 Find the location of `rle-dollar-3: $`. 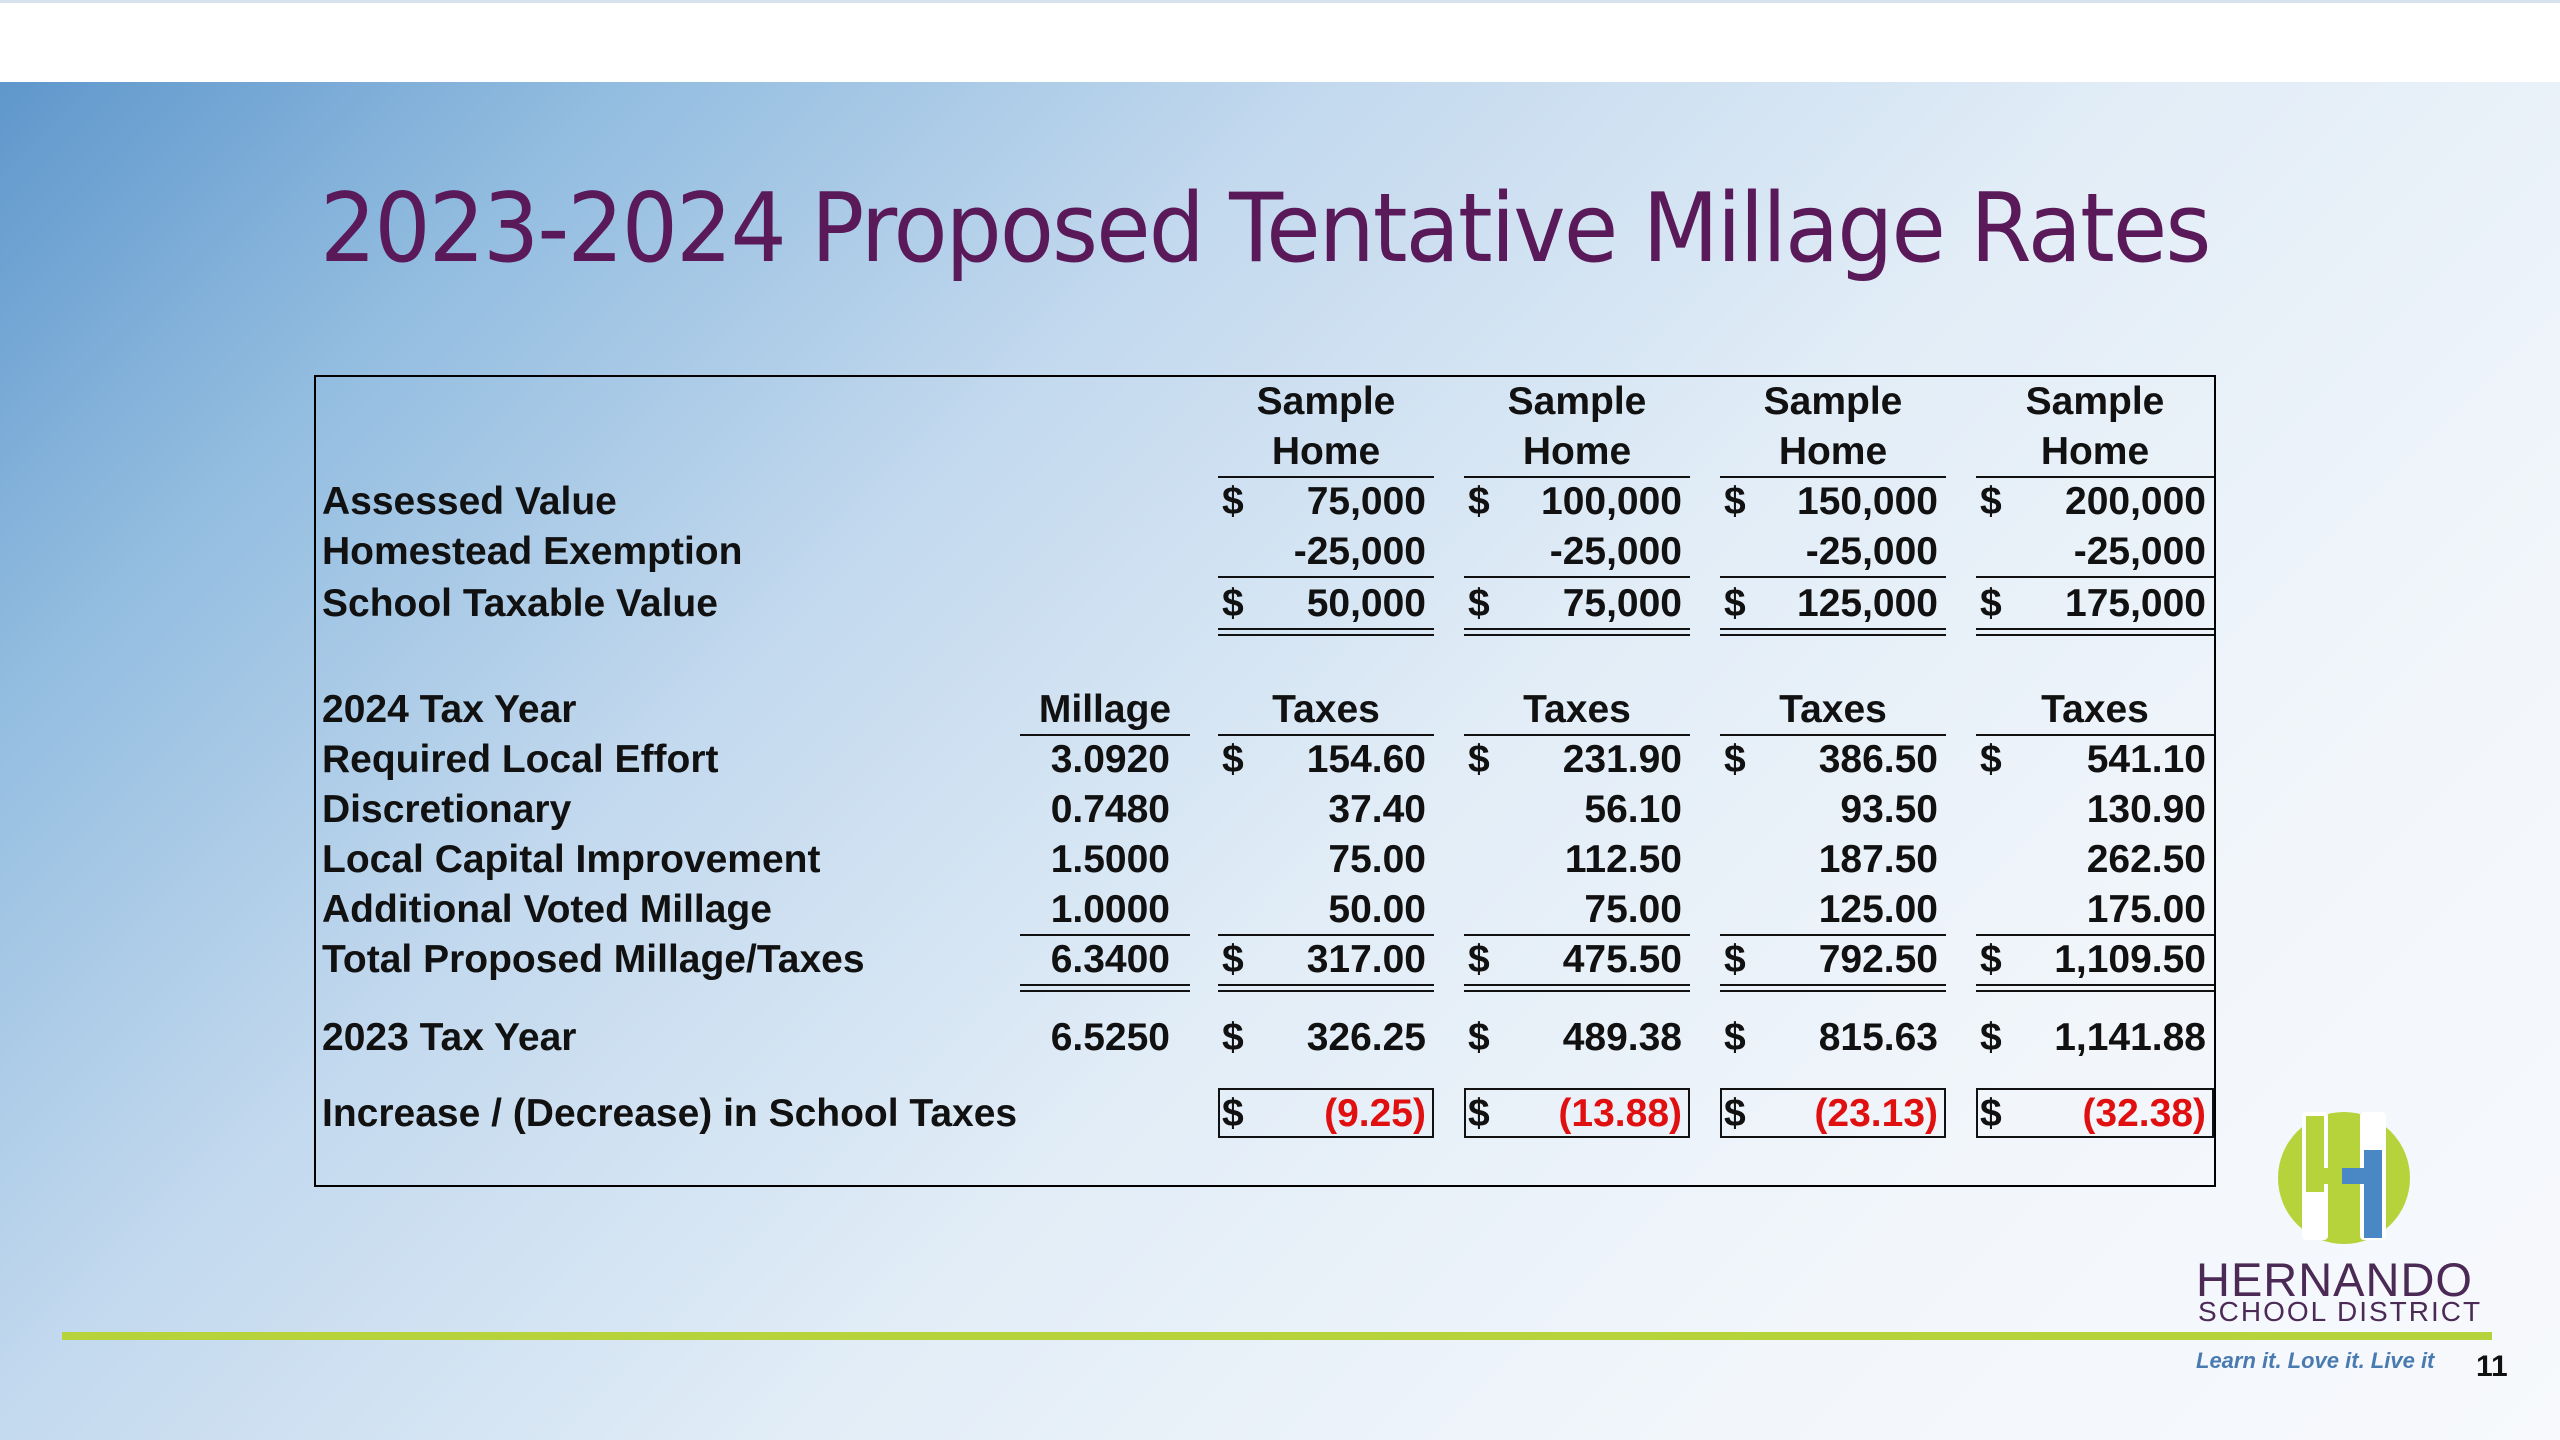

rle-dollar-3: $ is located at coordinates (1735, 759).